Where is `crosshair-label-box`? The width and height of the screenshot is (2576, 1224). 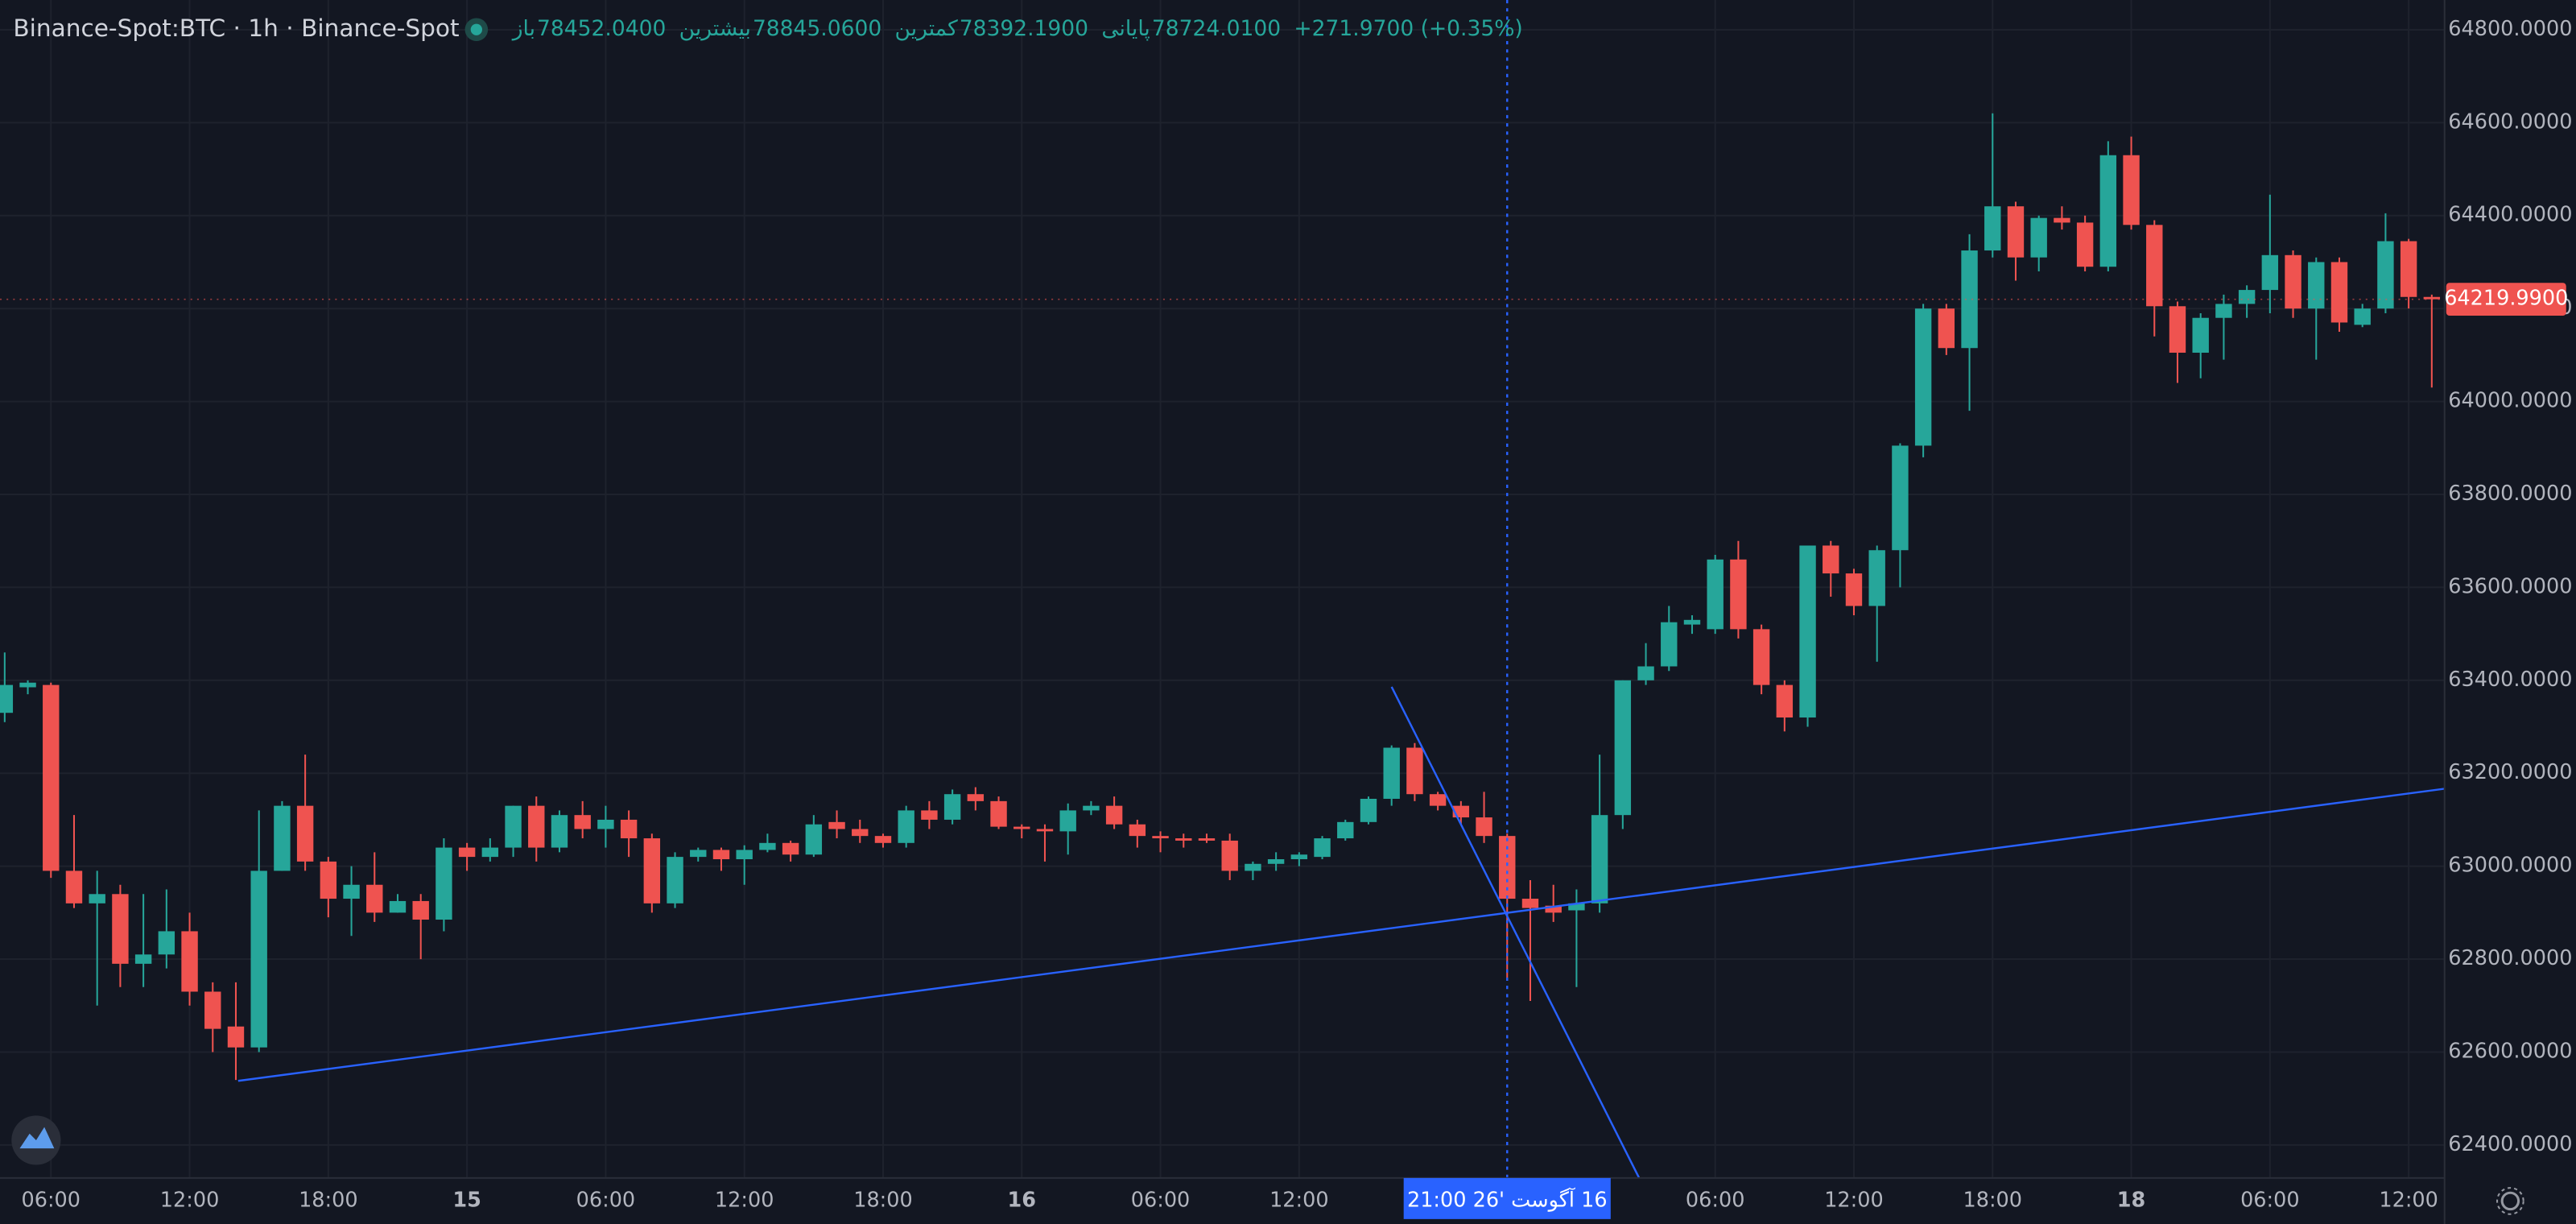
crosshair-label-box is located at coordinates (1507, 1198).